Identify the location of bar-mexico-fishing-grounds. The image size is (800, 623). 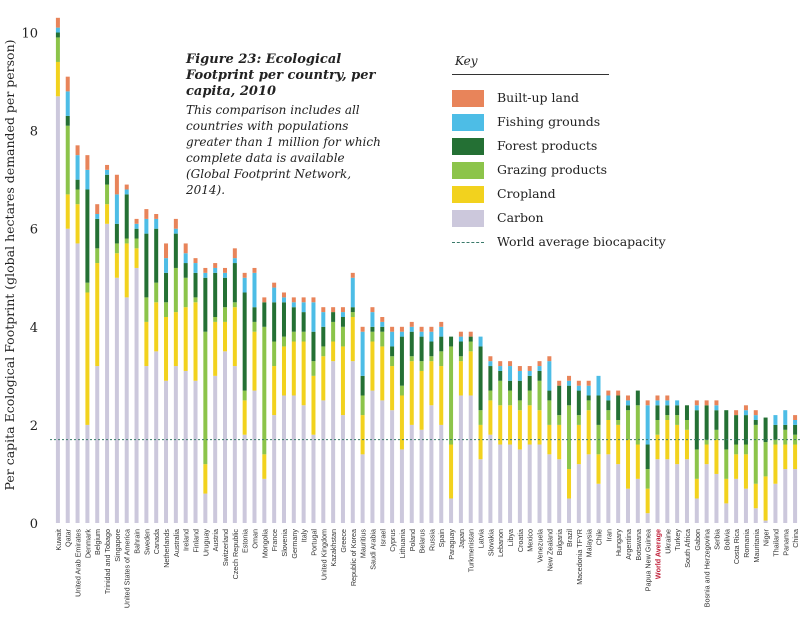
(529, 373).